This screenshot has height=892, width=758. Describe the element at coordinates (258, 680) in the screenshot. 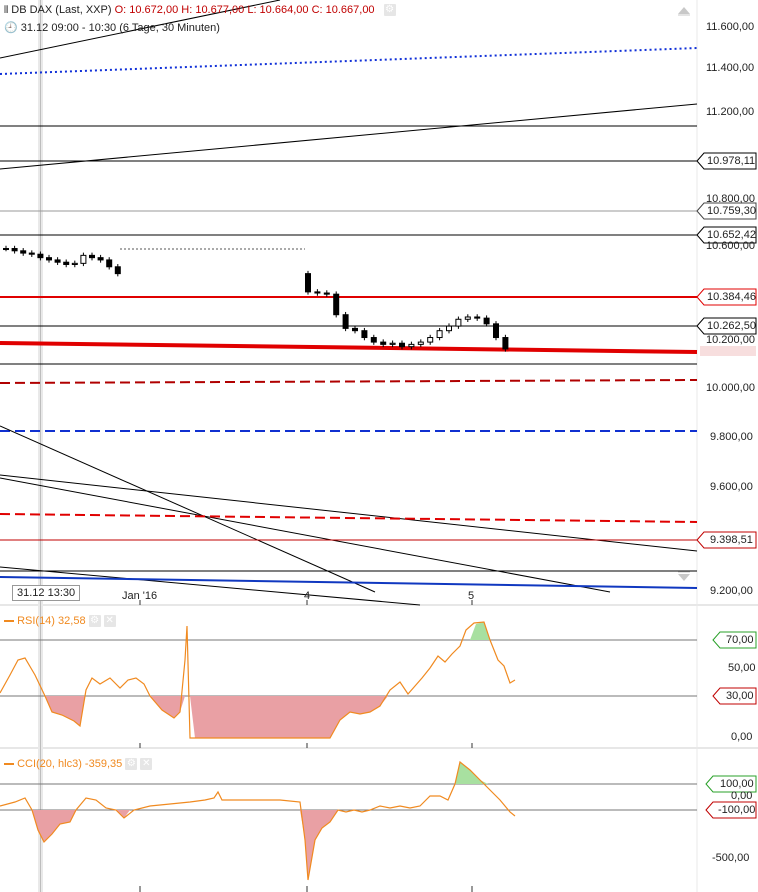

I see `rsi-line` at that location.